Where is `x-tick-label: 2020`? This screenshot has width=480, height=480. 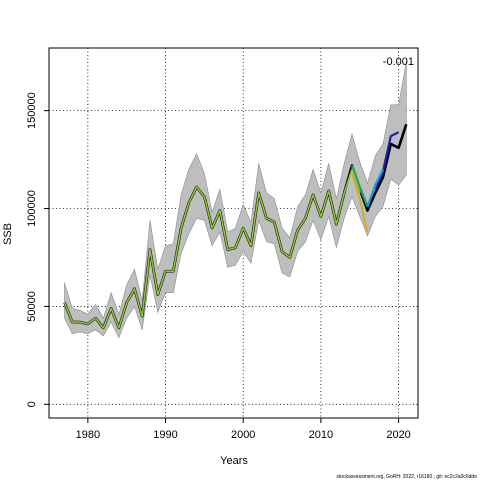
x-tick-label: 2020 is located at coordinates (398, 435).